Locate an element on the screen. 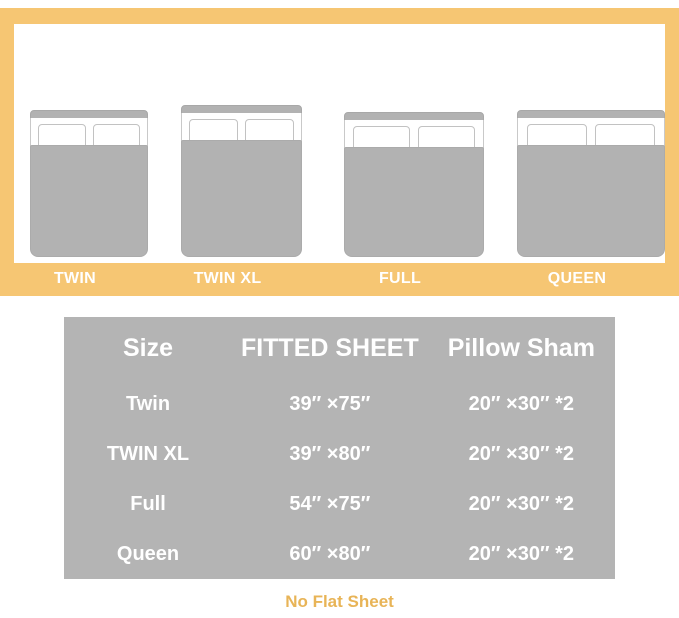  bed-label-twin-xl: TWIN XL is located at coordinates (227, 278).